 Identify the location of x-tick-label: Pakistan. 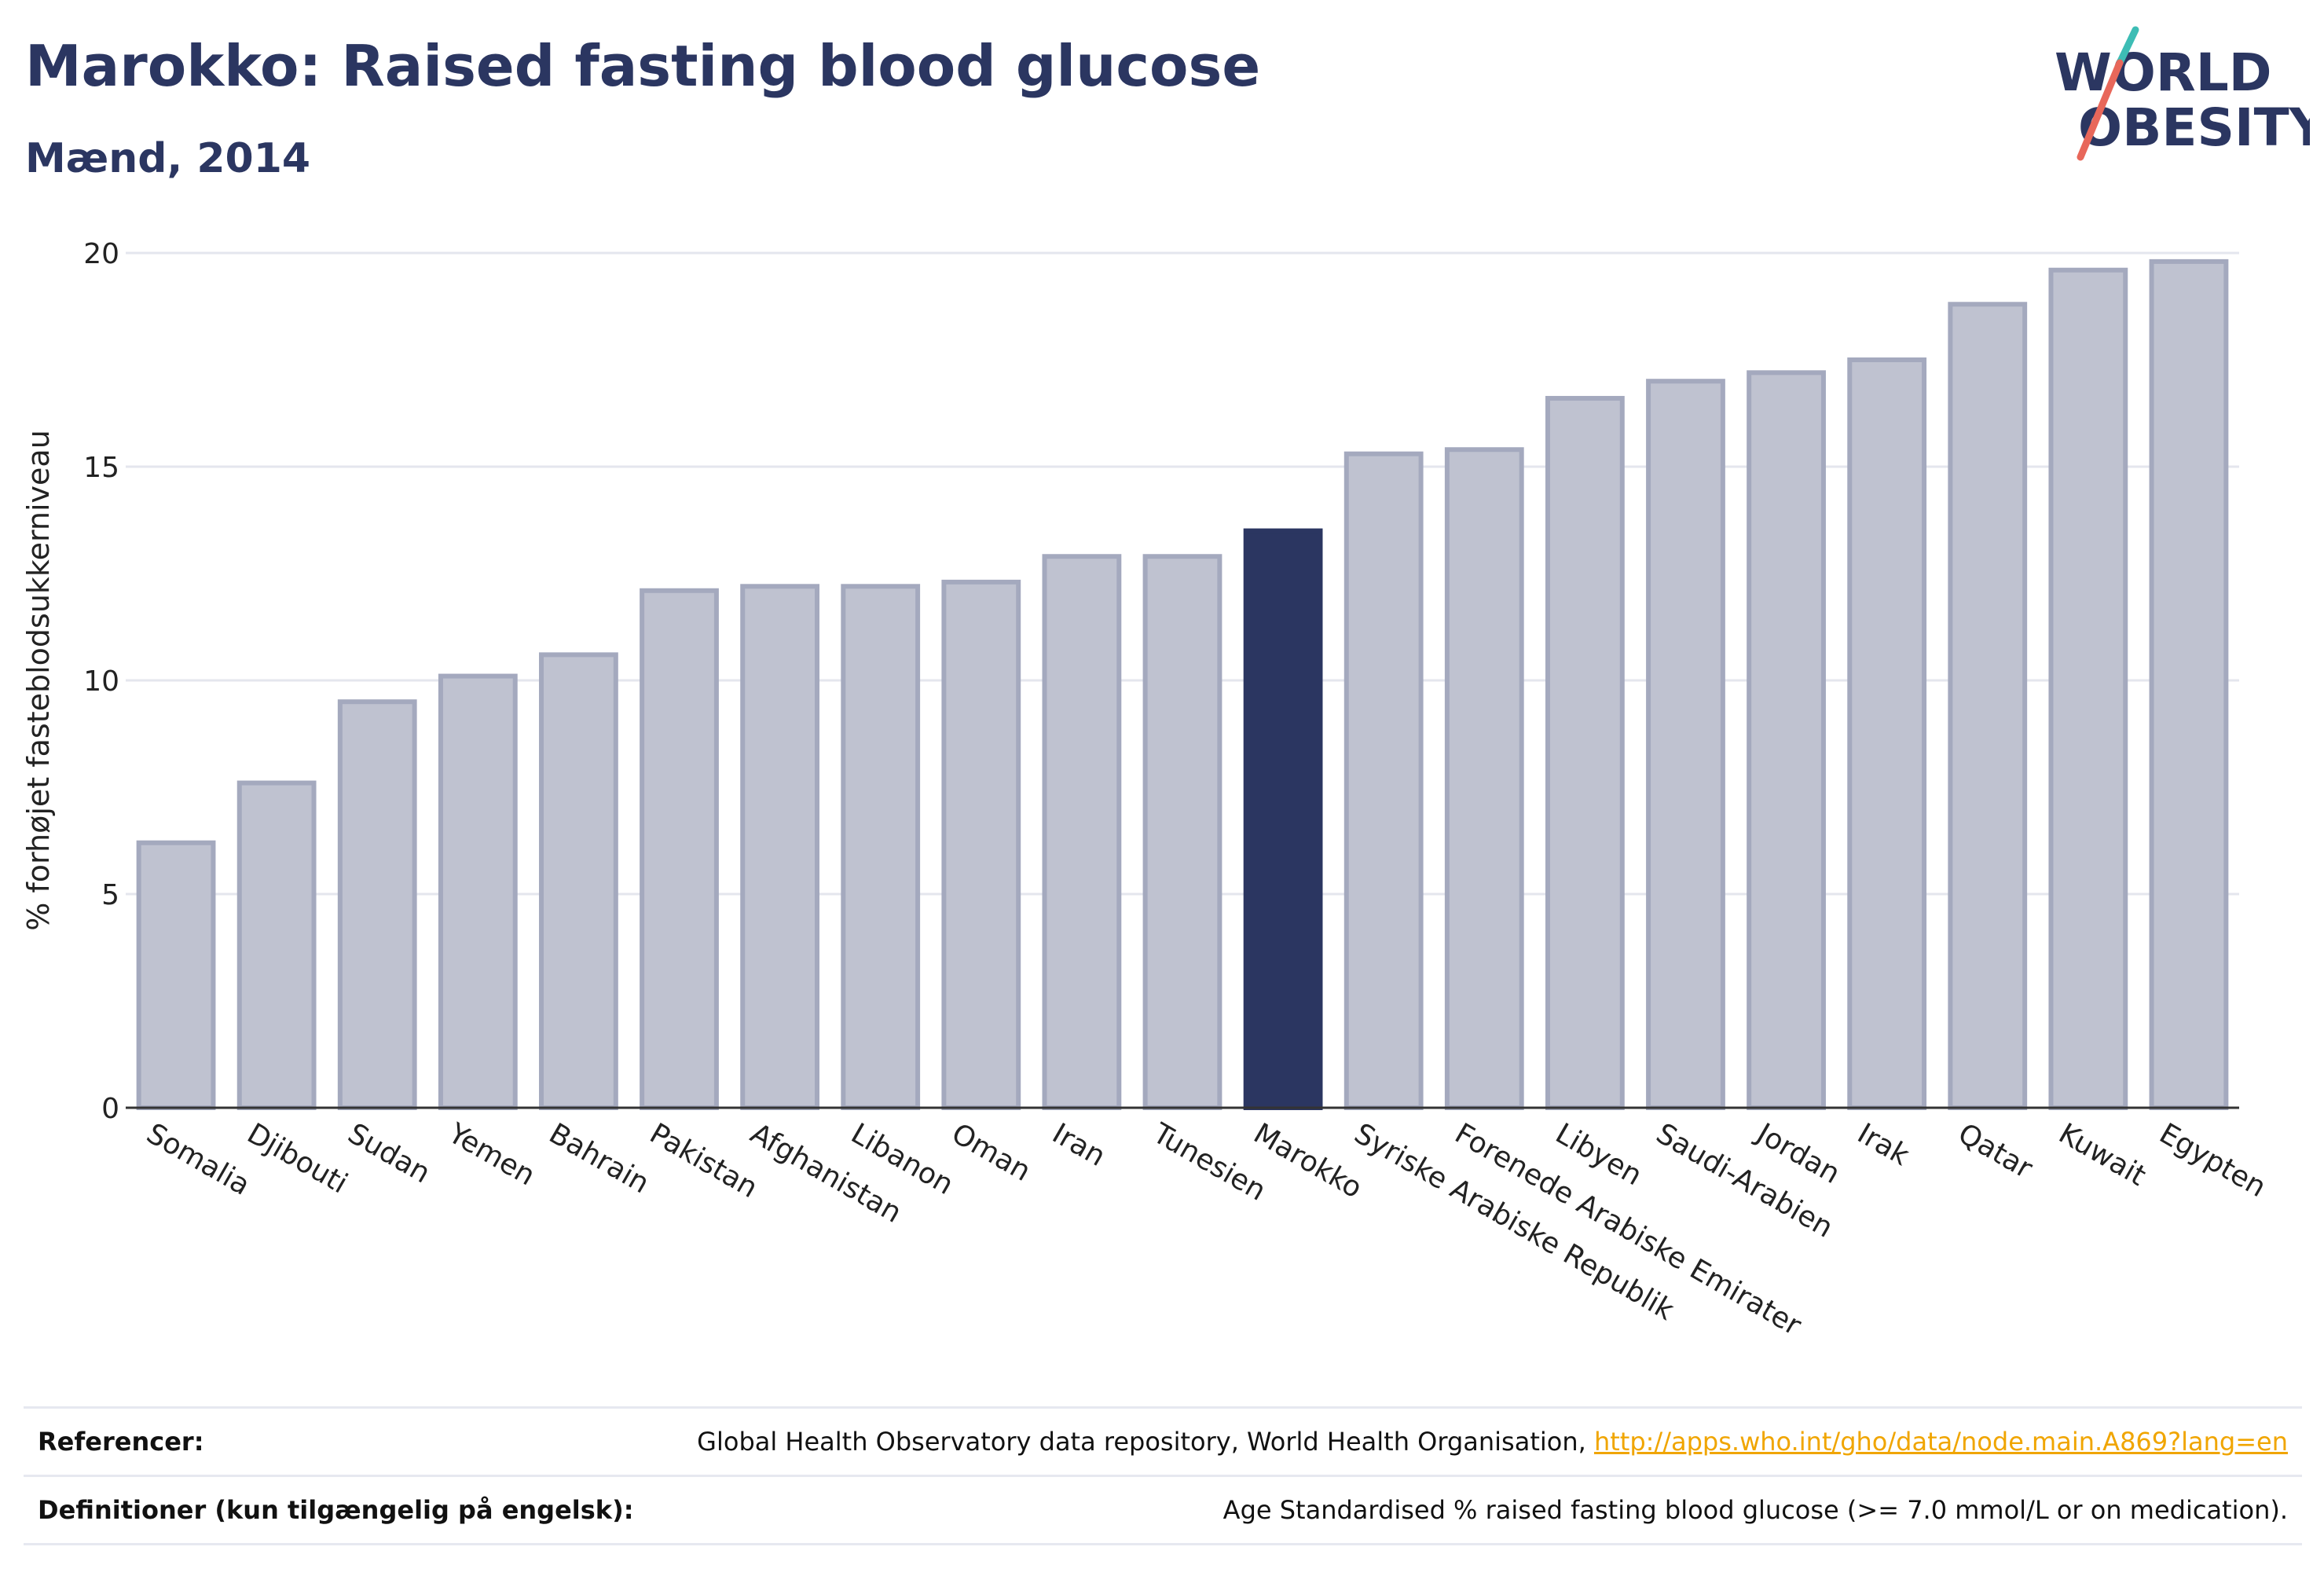
(703, 1160).